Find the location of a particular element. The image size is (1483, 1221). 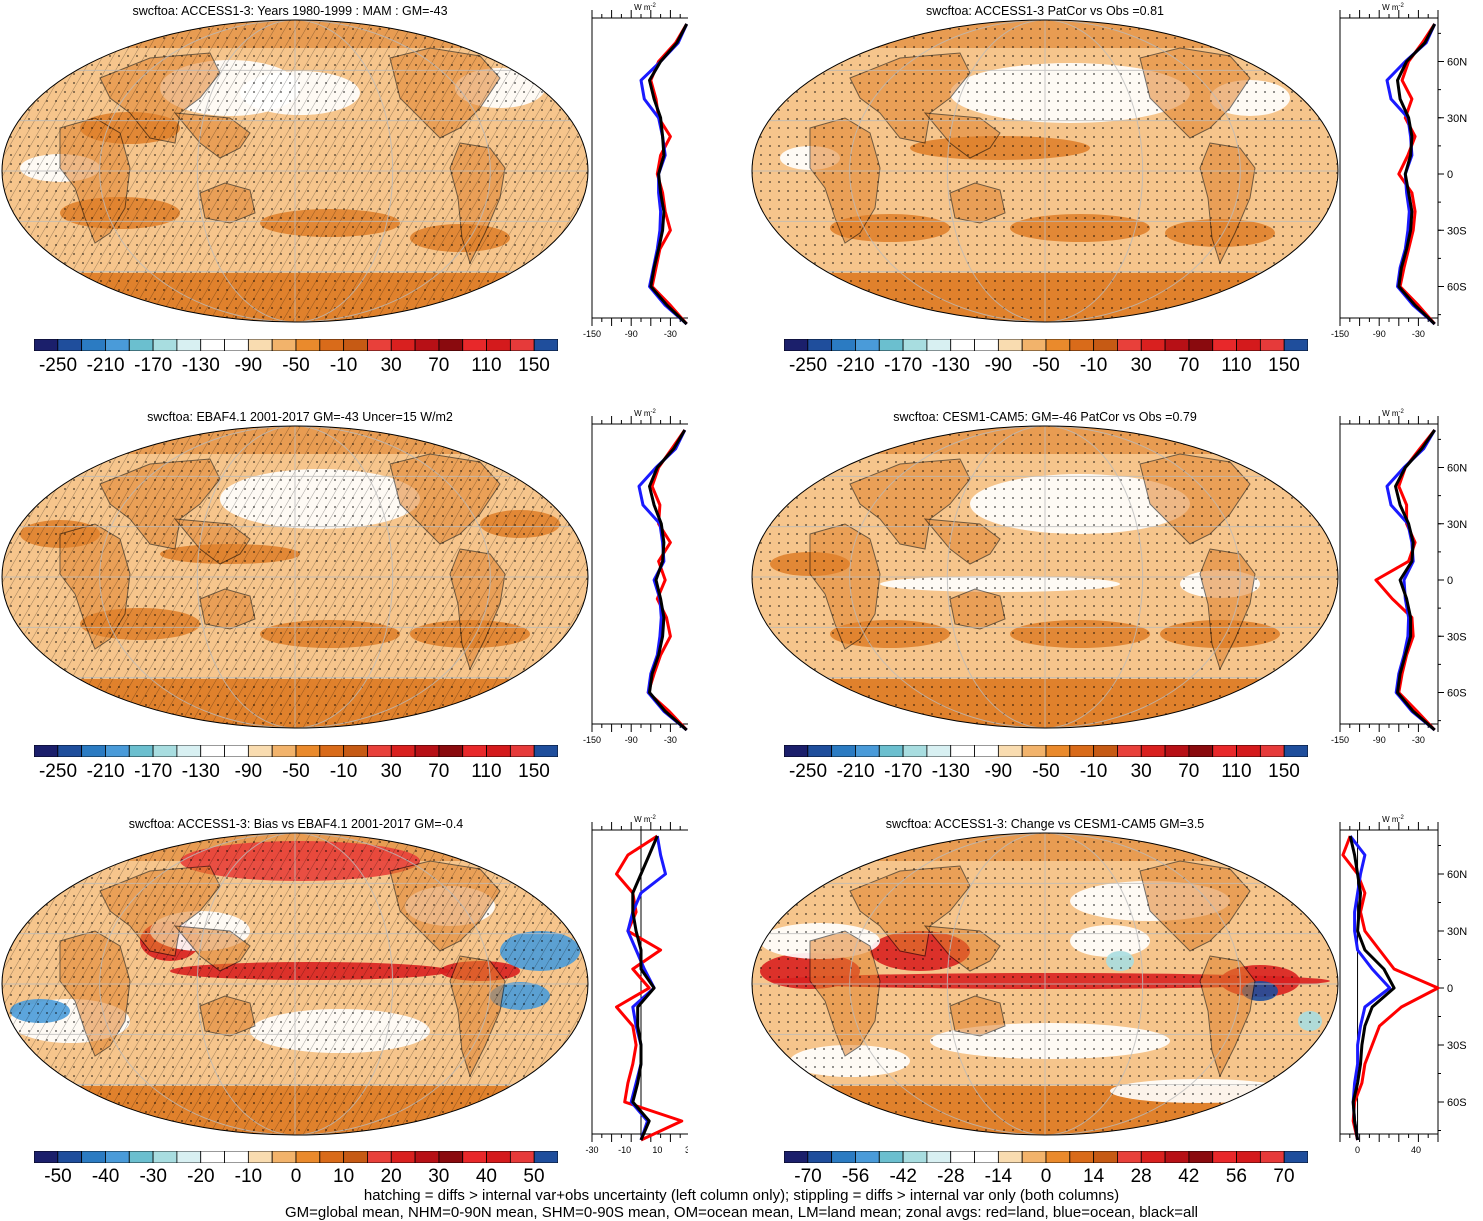

colorbar-tick-label: -250 is located at coordinates (808, 365).